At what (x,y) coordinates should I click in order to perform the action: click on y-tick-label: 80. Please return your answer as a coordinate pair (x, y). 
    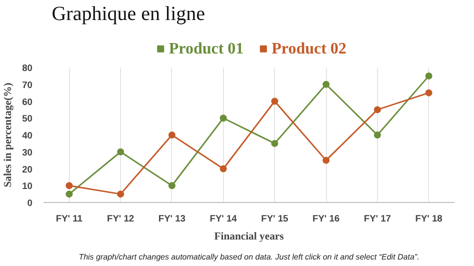
    Looking at the image, I should click on (27, 68).